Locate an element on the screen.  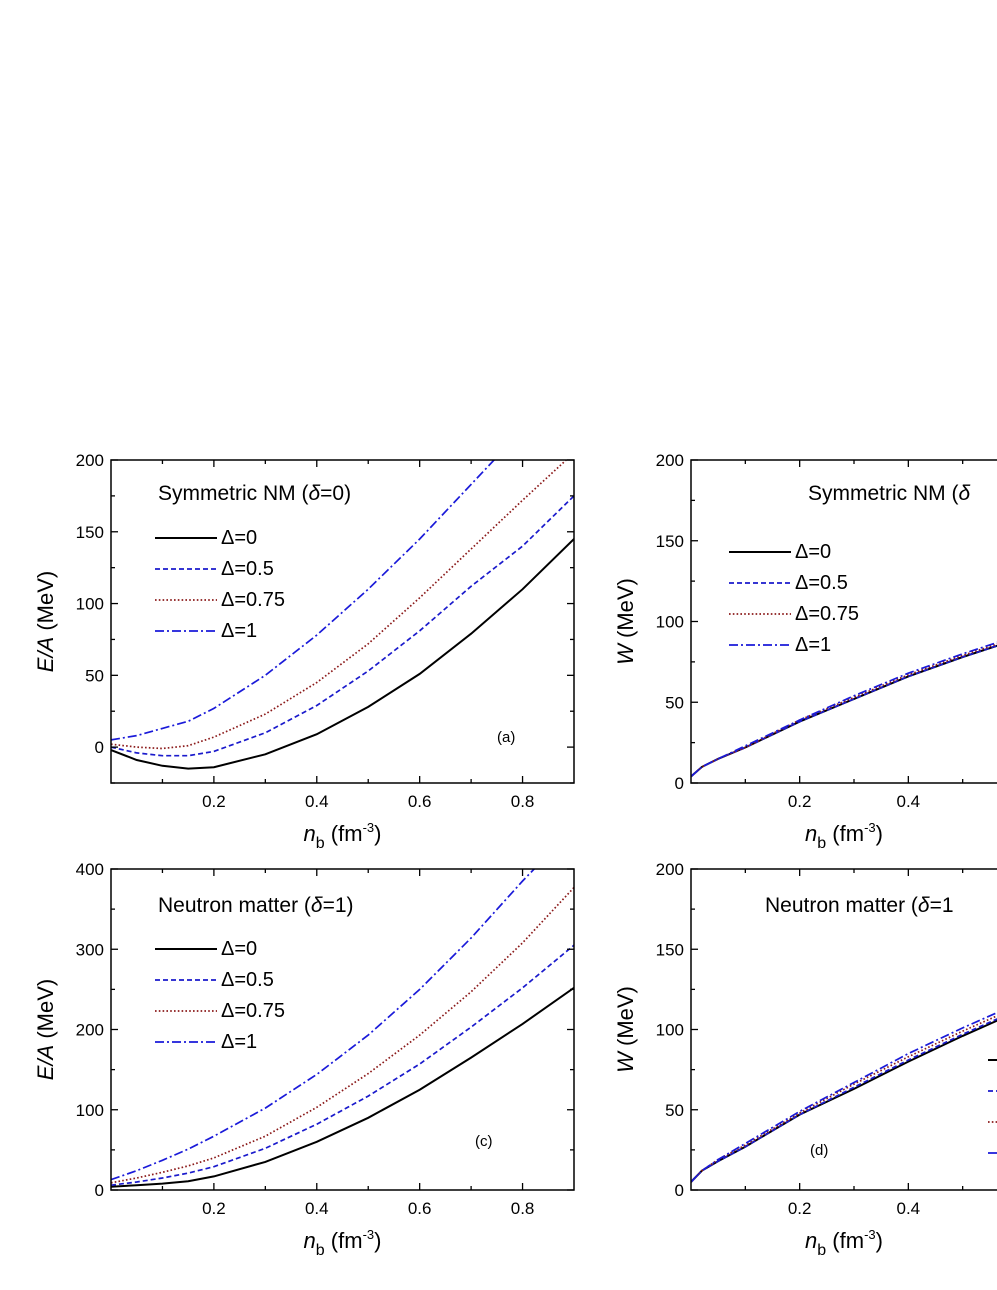
y-tick-label-a-2: 100 is located at coordinates (90, 604).